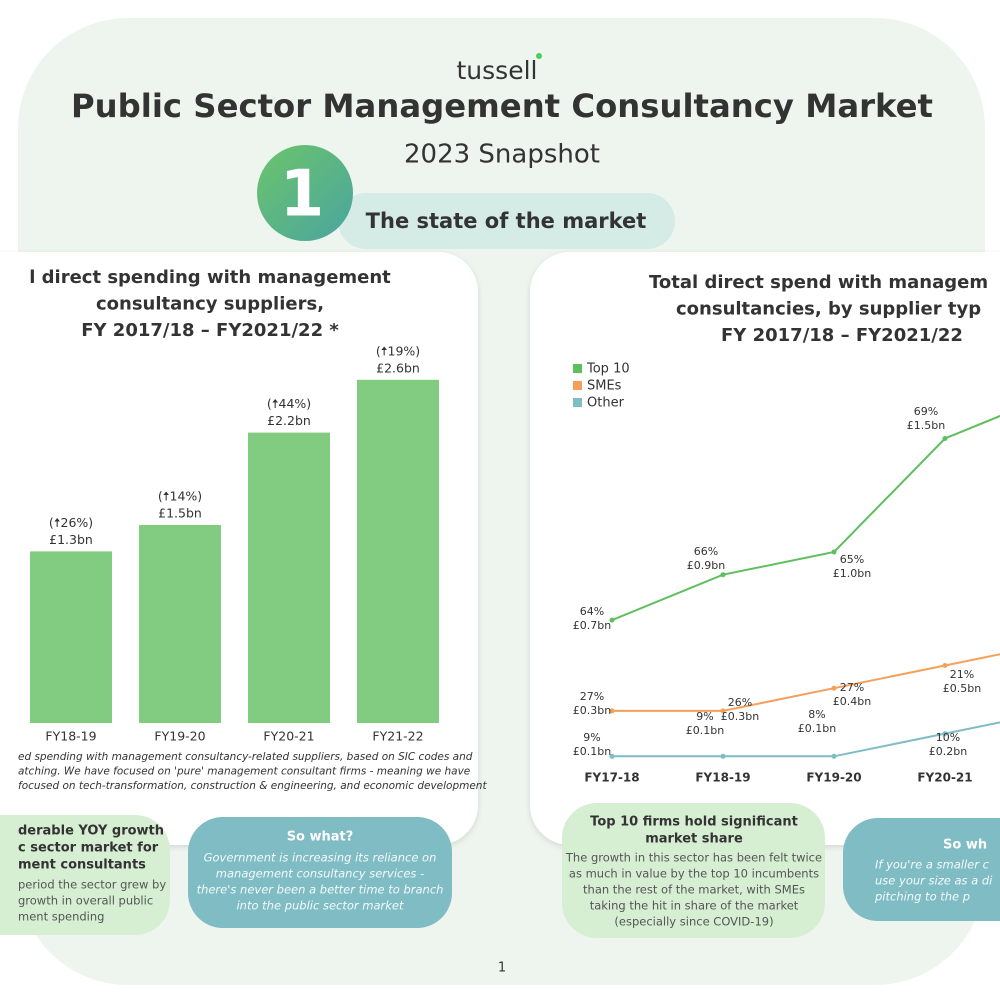  I want to click on share-label: 26%, so click(740, 702).